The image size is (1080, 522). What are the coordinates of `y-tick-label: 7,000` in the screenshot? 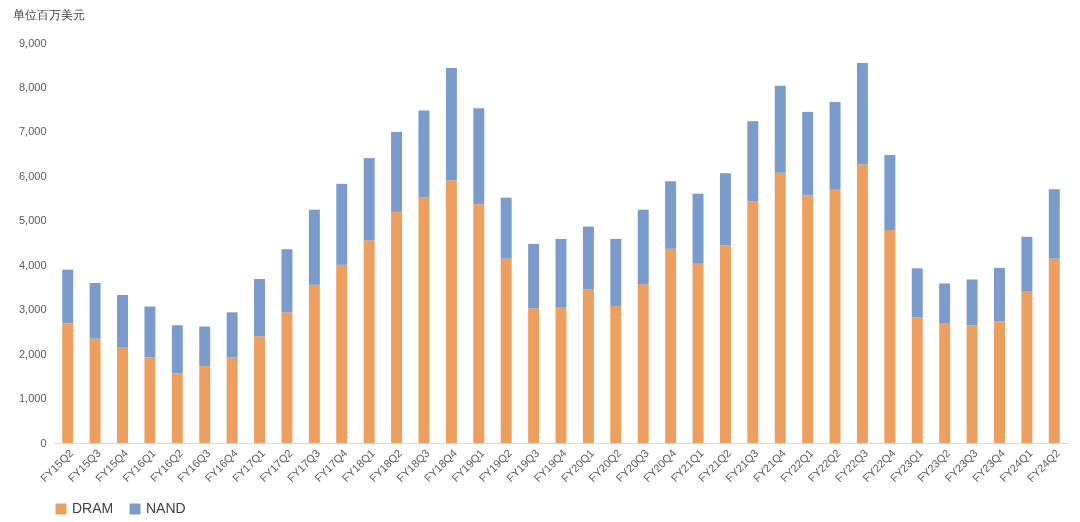 It's located at (32, 131).